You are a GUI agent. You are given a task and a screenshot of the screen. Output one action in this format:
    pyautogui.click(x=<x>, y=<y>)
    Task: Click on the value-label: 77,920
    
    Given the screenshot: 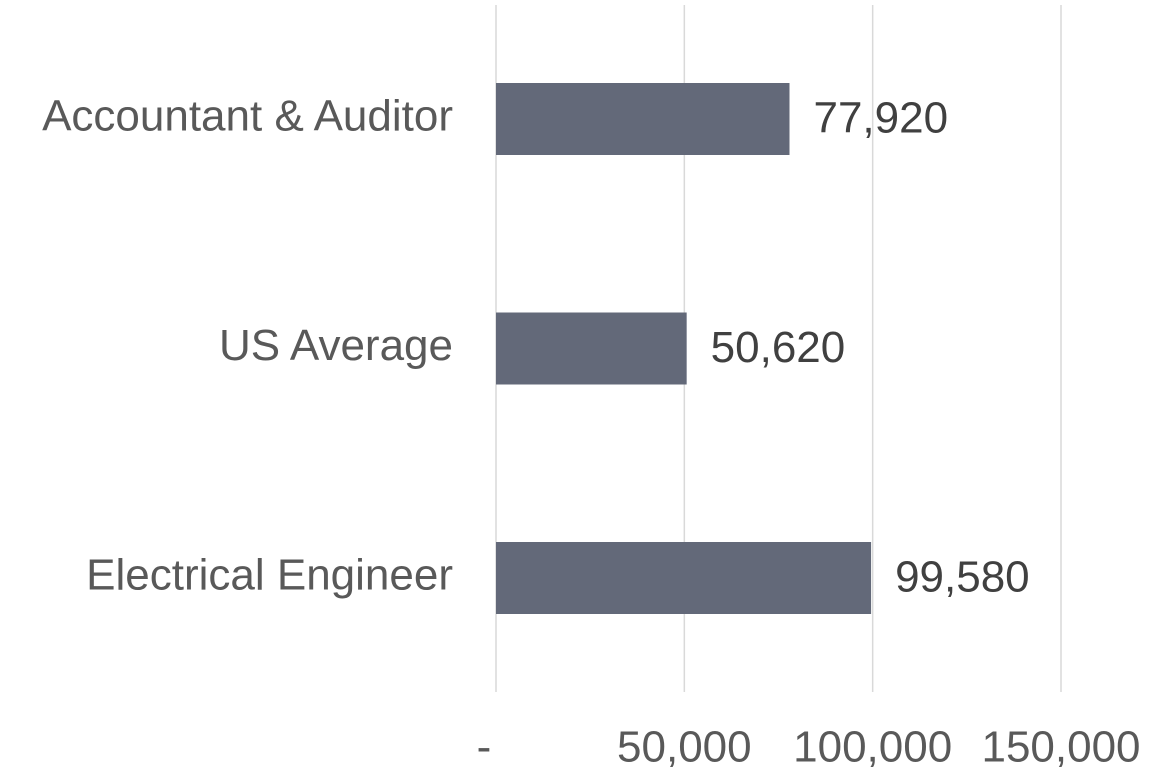 What is the action you would take?
    pyautogui.click(x=880, y=118)
    